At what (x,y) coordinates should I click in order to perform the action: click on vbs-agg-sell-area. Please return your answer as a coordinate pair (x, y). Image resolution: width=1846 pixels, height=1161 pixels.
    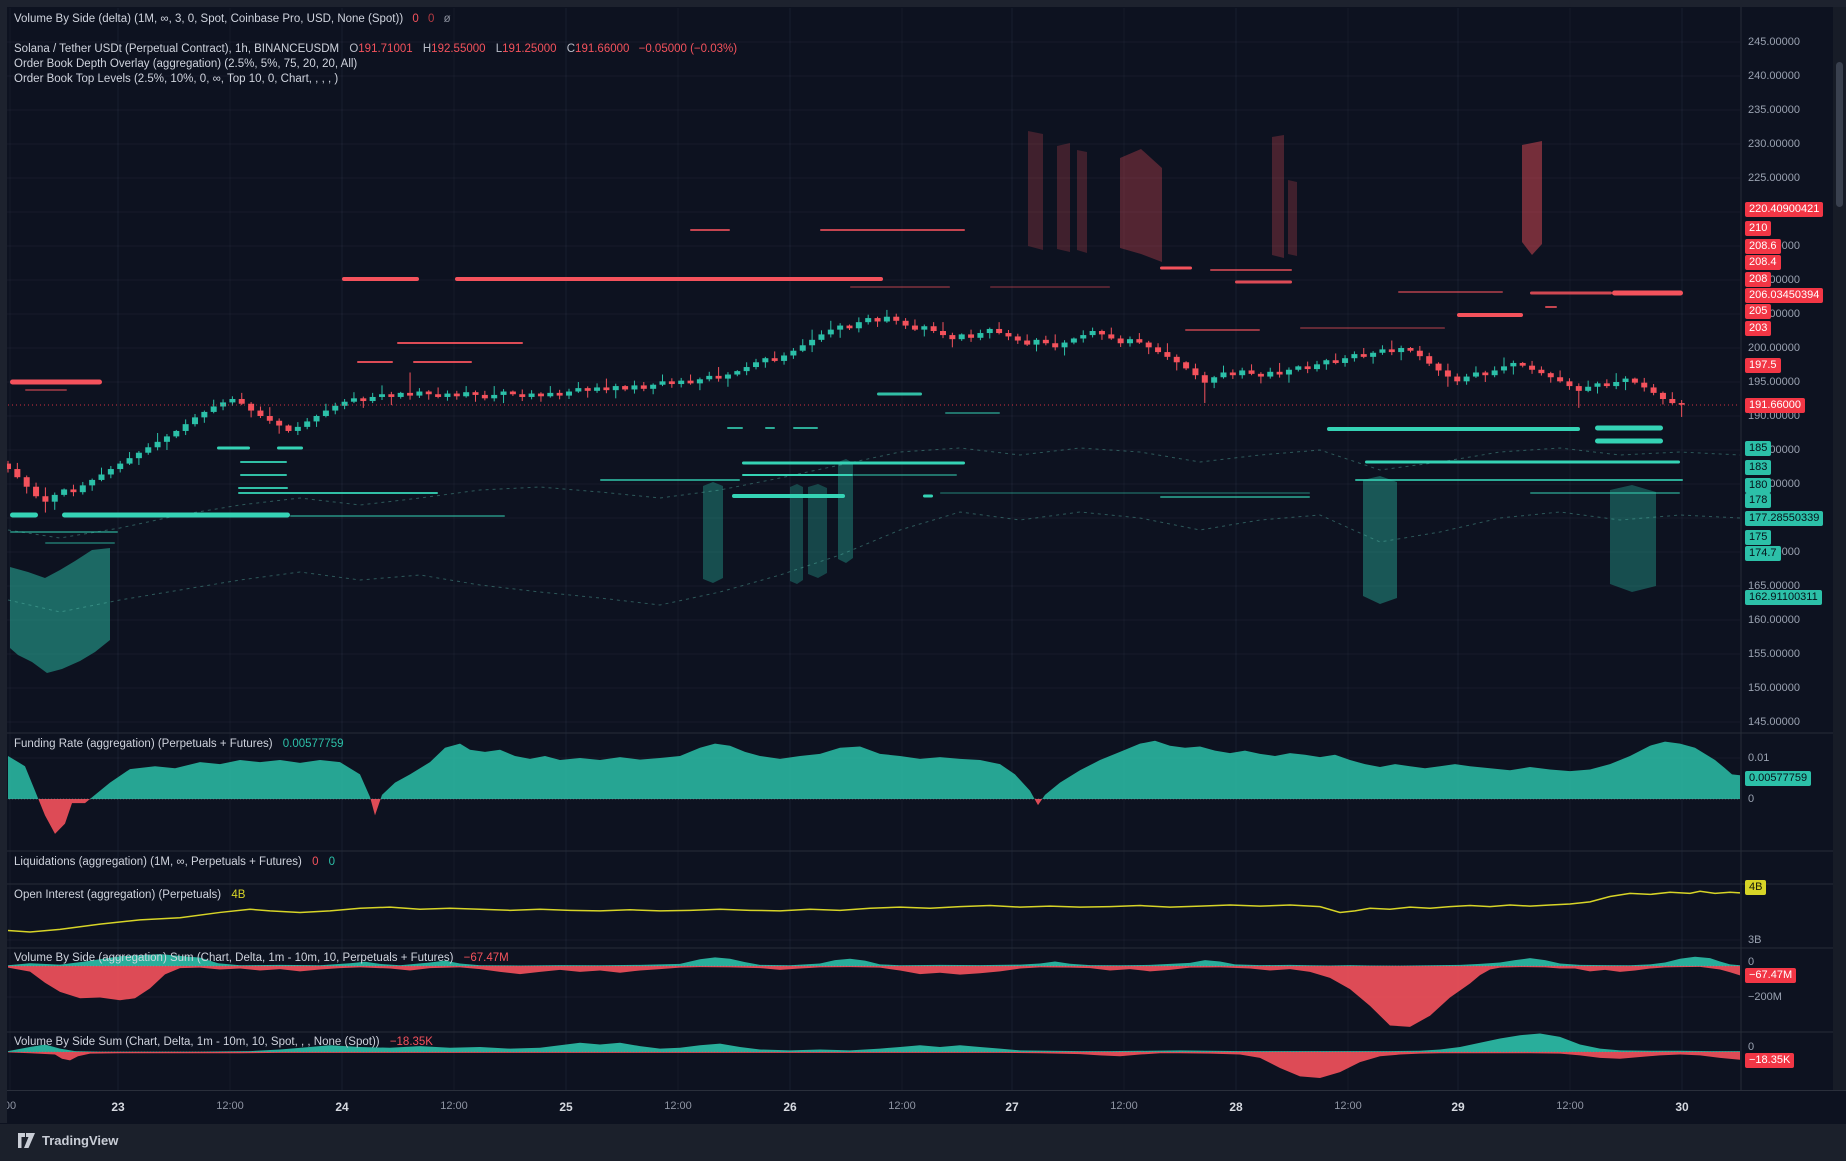
    Looking at the image, I should click on (874, 996).